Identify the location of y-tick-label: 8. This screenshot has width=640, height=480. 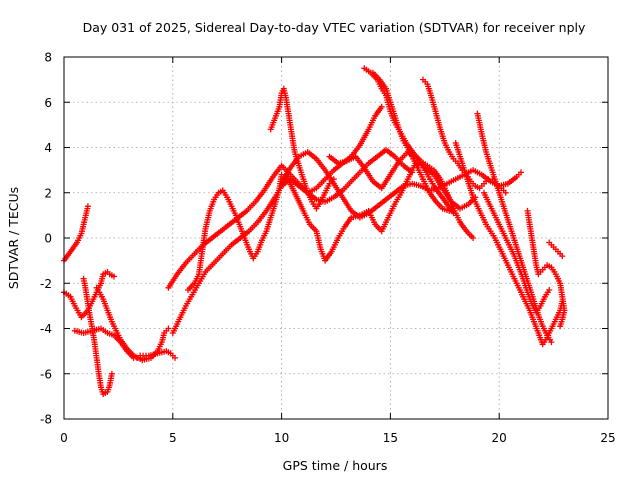
(48, 58).